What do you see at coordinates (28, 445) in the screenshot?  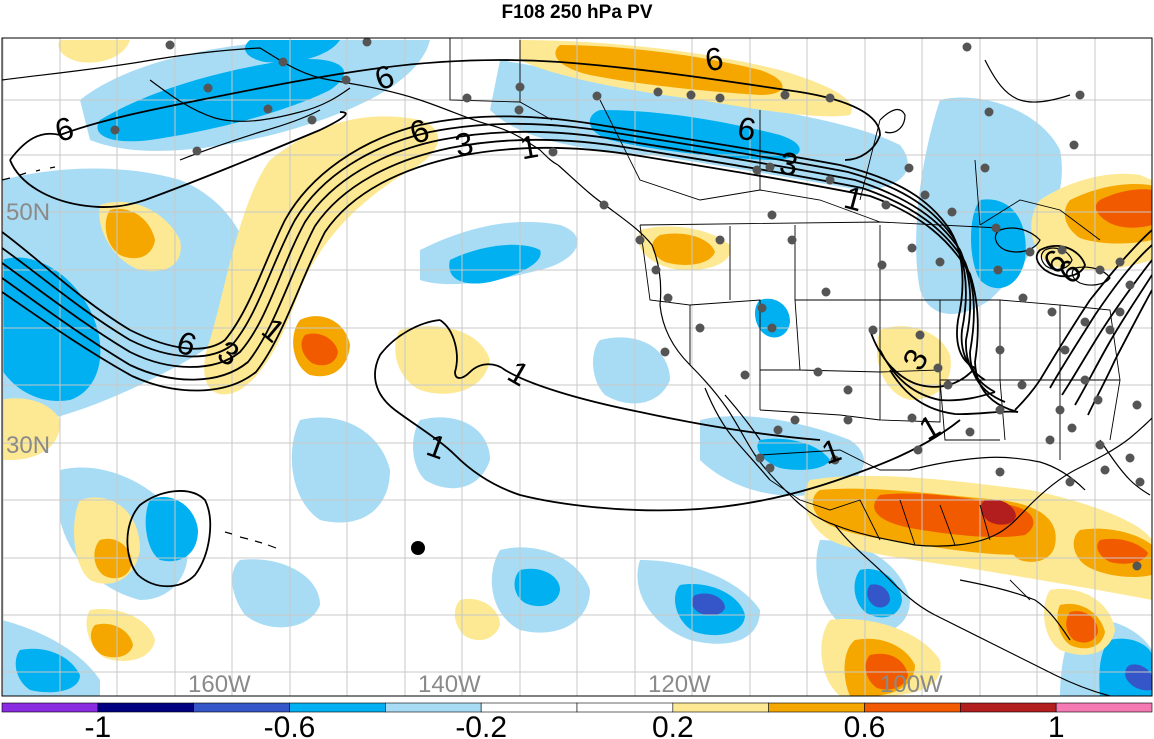 I see `lat-label-30n: 30N` at bounding box center [28, 445].